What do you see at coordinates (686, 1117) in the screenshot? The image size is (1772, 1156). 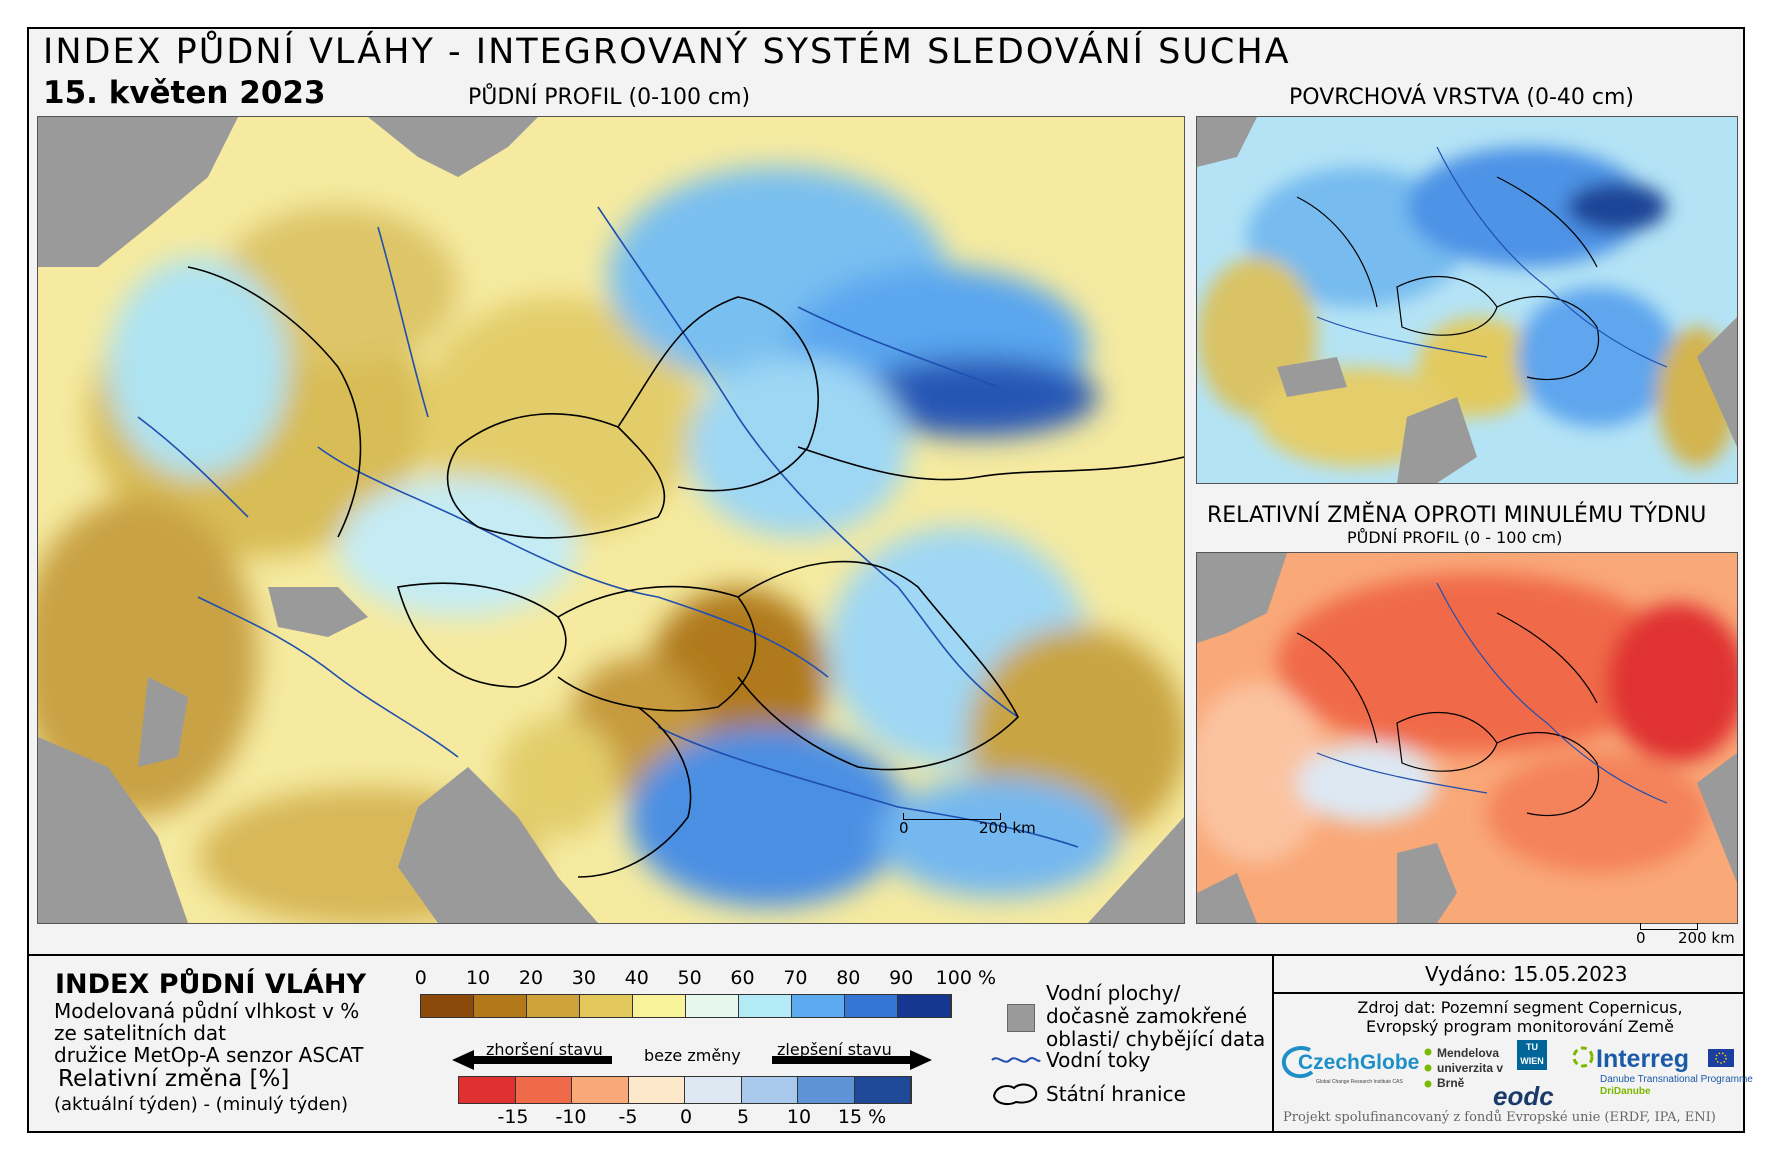 I see `change-tick: 0` at bounding box center [686, 1117].